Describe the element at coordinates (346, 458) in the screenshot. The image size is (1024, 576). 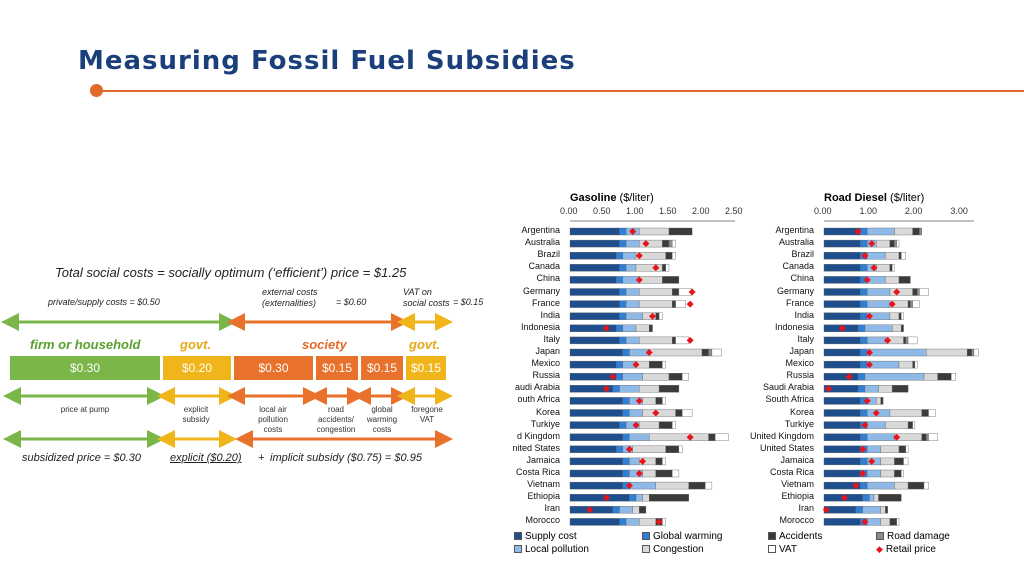
I see `implicit-subsidy-label: implicit subsidy ($0.75) = $0.95` at that location.